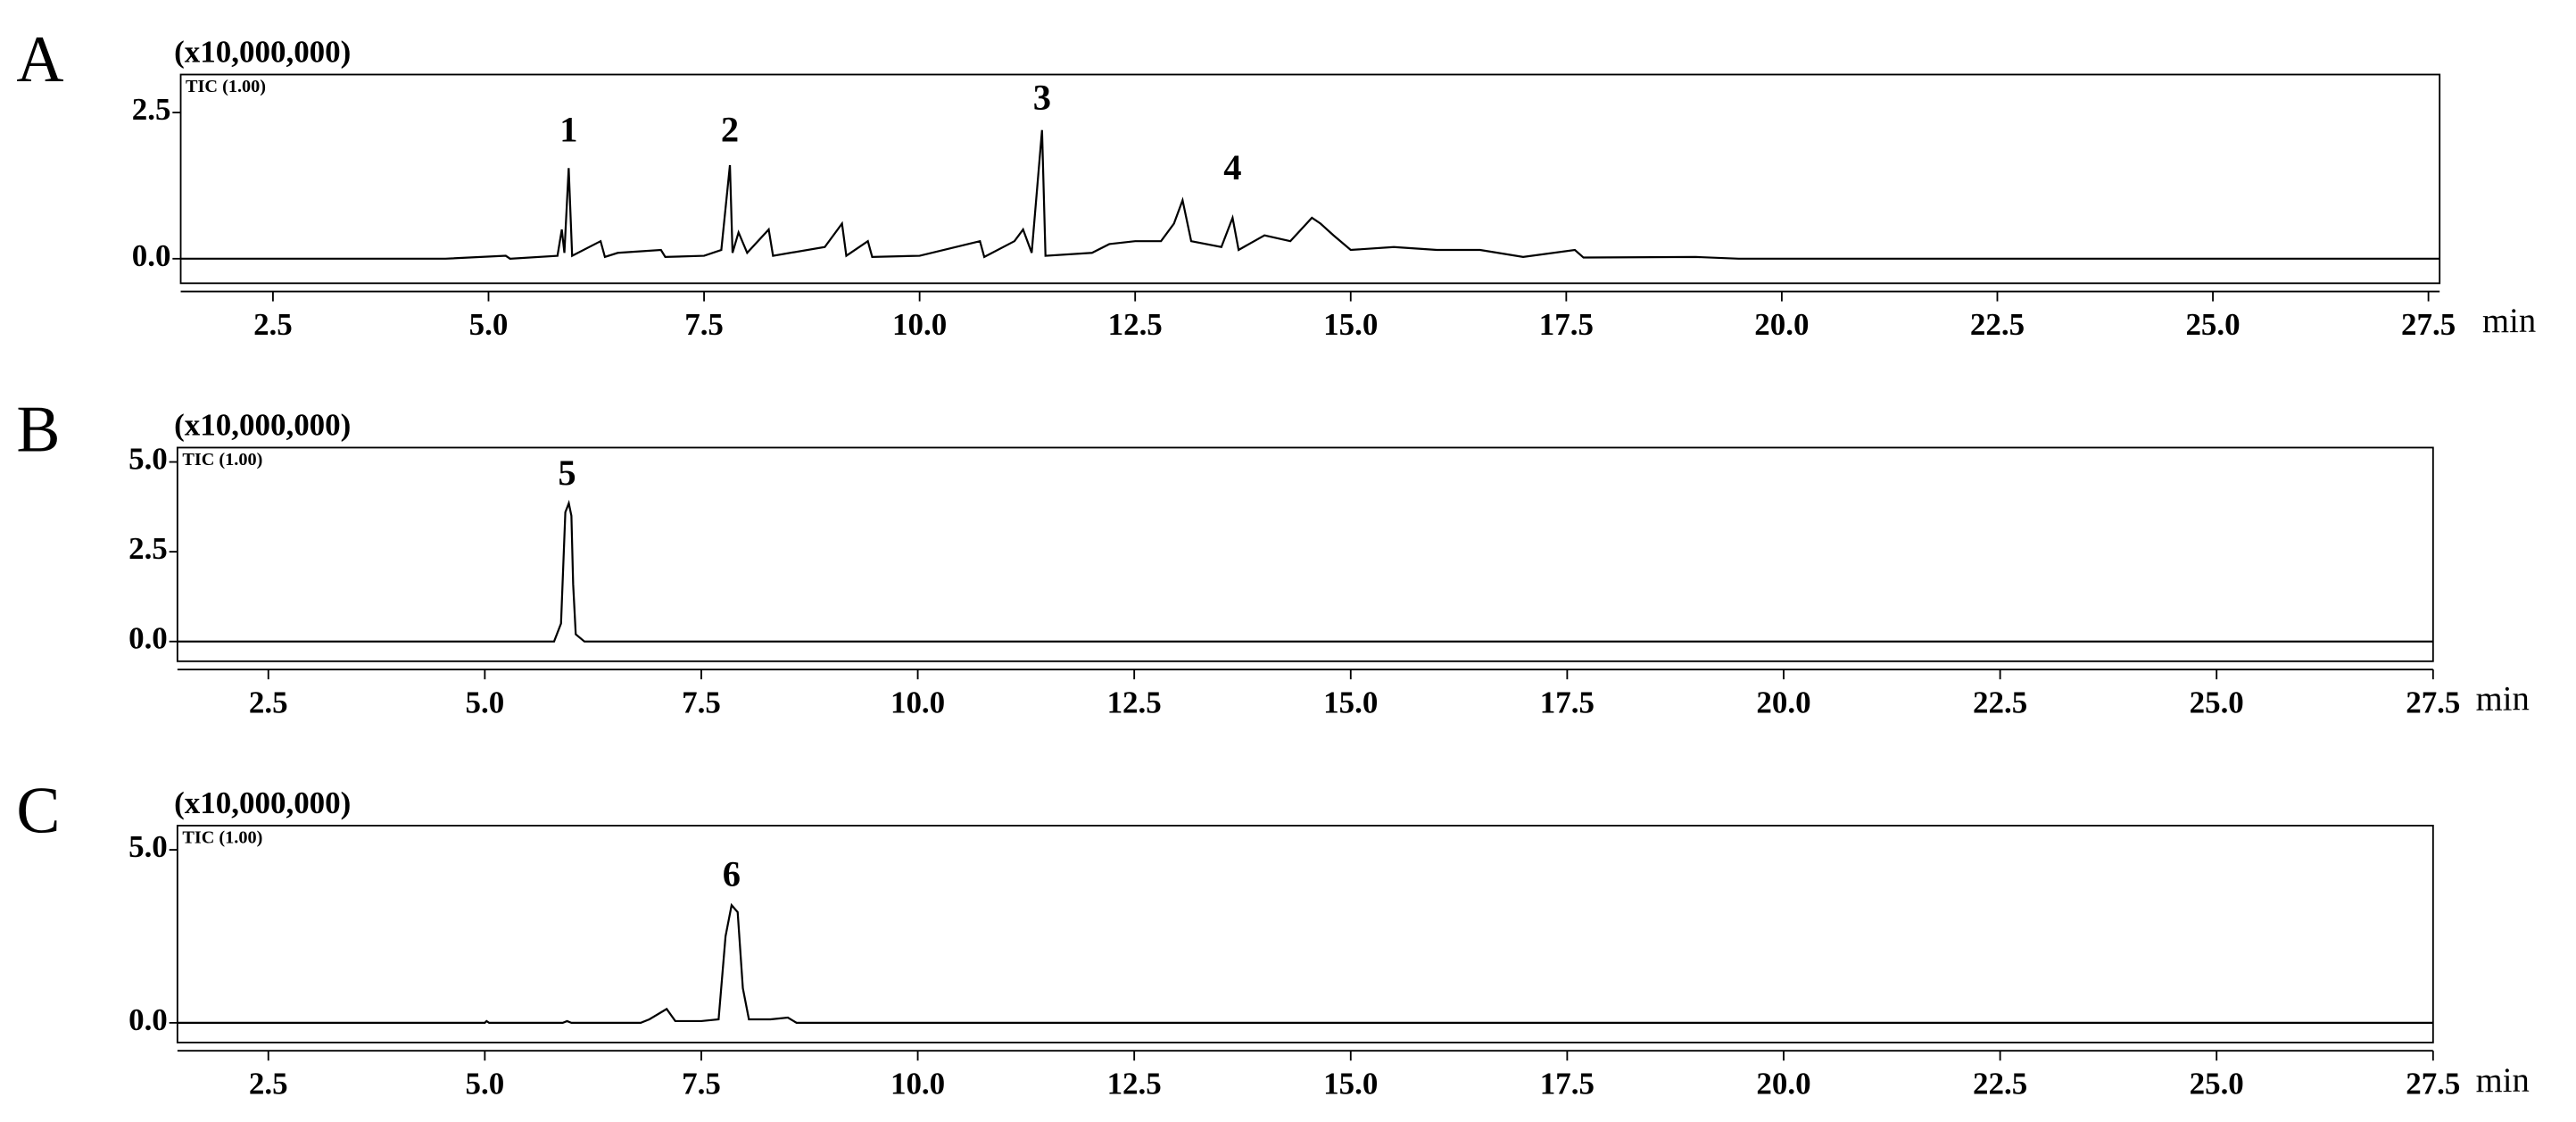 The width and height of the screenshot is (2576, 1122). Describe the element at coordinates (567, 473) in the screenshot. I see `peak-label: 5` at that location.